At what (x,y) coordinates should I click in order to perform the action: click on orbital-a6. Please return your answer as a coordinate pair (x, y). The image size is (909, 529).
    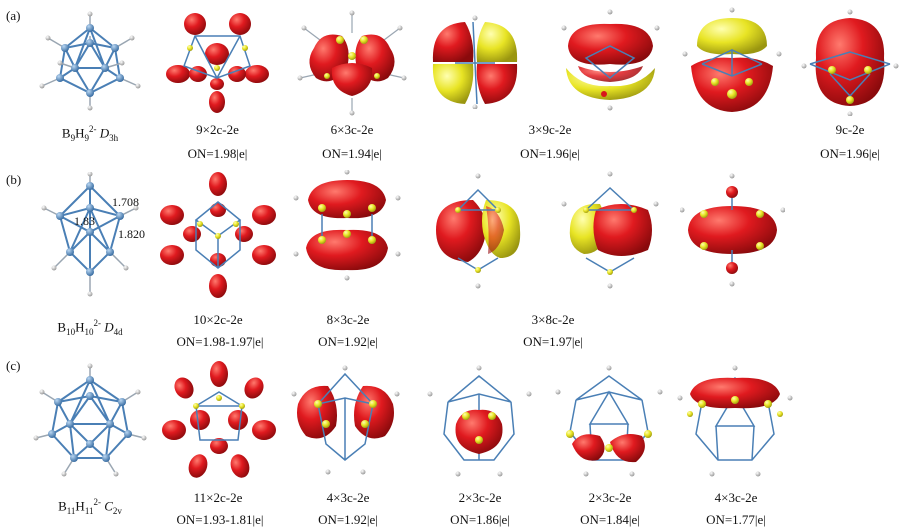
    Looking at the image, I should click on (850, 62).